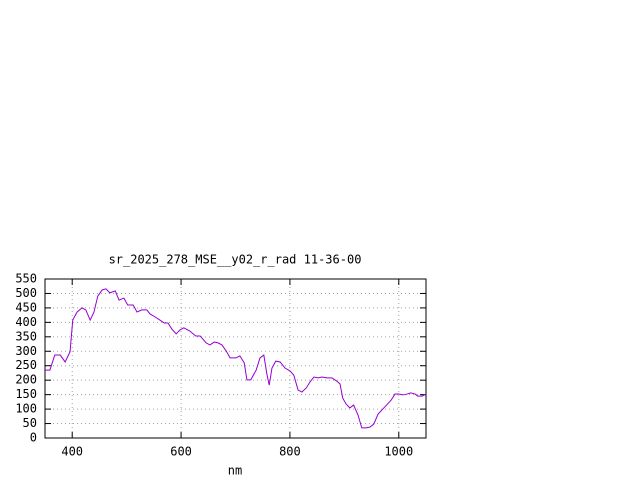 The width and height of the screenshot is (640, 480). What do you see at coordinates (26, 293) in the screenshot?
I see `y-tick-label: 500` at bounding box center [26, 293].